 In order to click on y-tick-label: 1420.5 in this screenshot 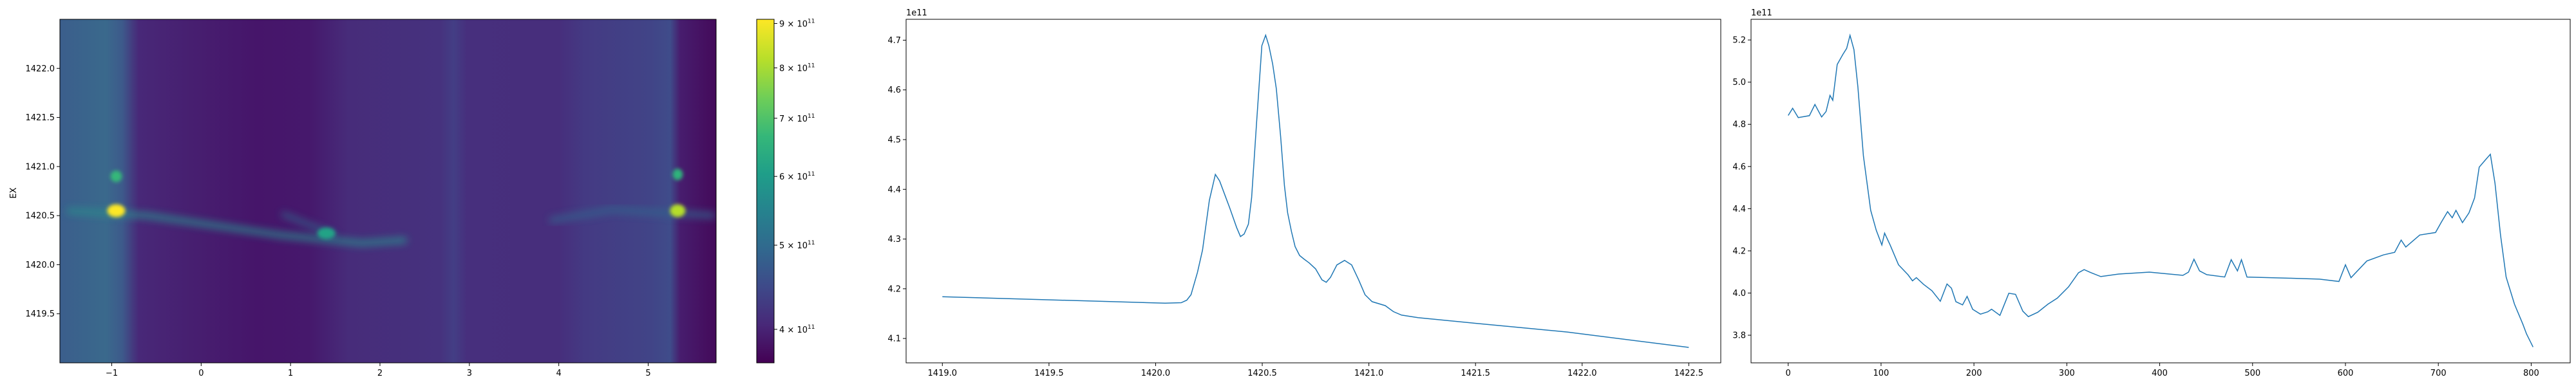, I will do `click(40, 216)`.